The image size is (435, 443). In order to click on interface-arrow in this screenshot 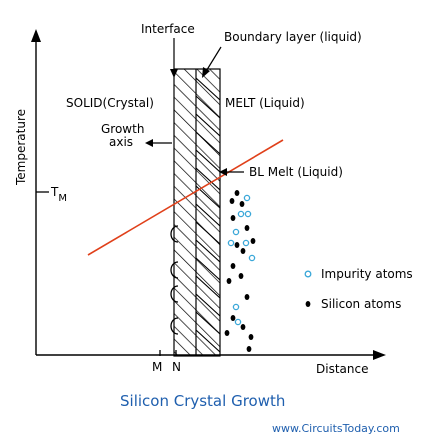, I will do `click(174, 58)`.